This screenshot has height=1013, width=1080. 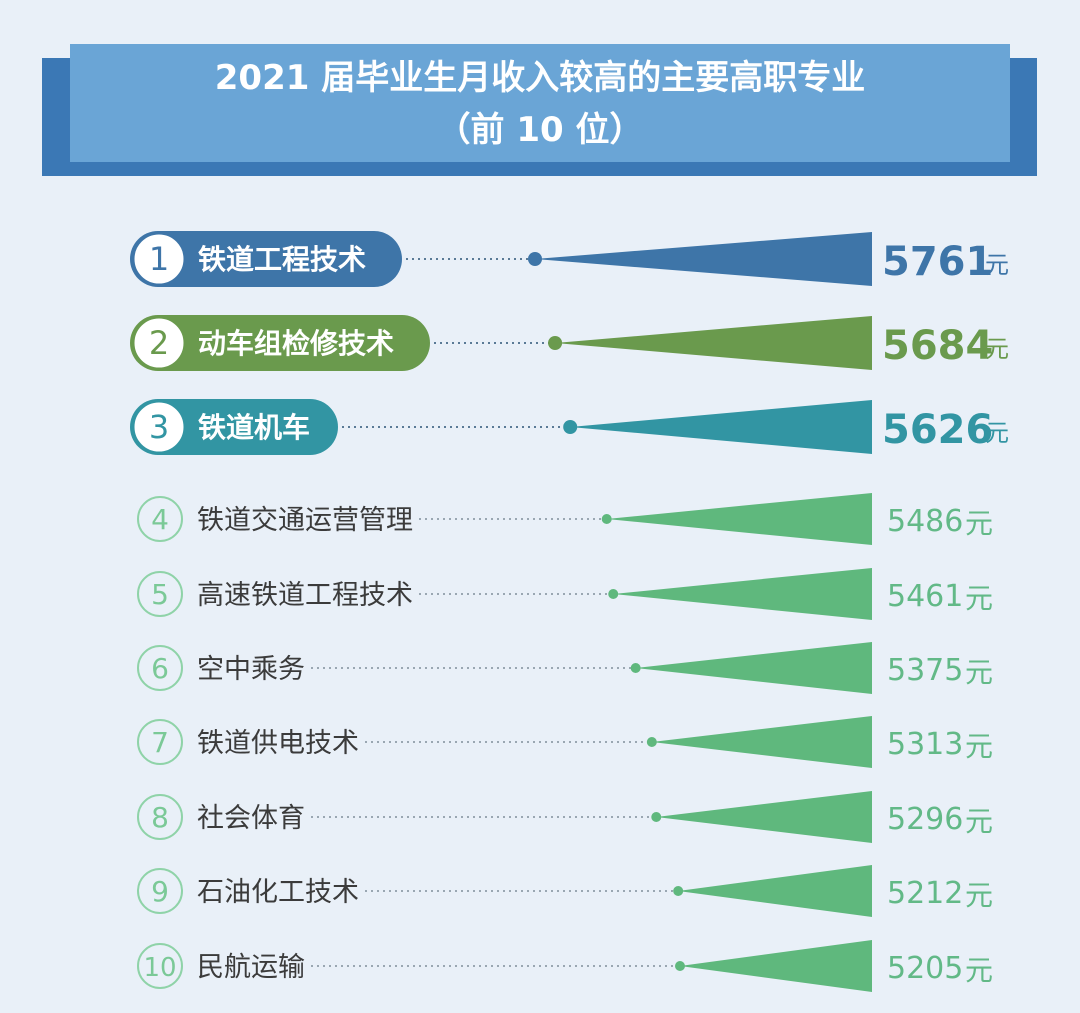 I want to click on row-4: 4 铁道交通运营管理 5486 元, so click(x=565, y=519).